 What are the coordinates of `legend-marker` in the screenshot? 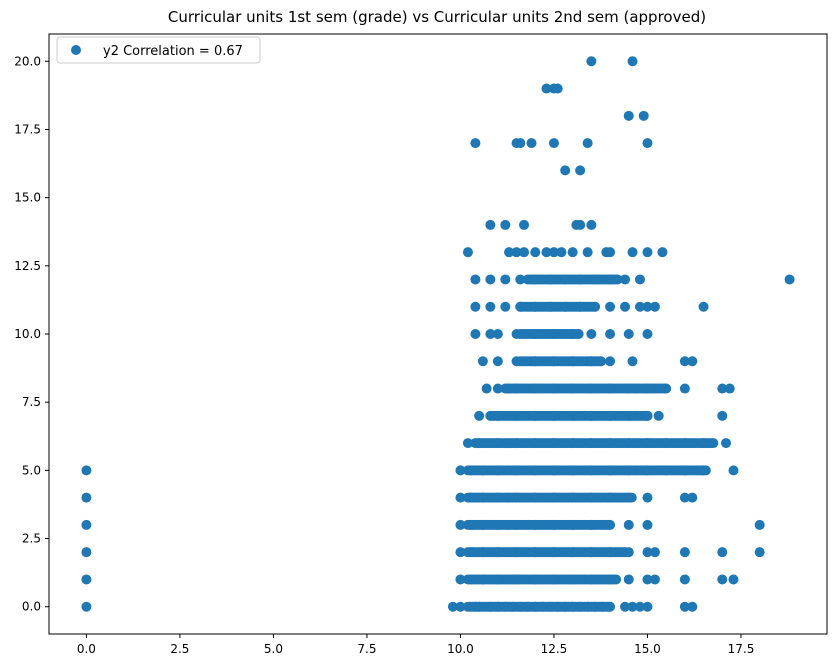 It's located at (76, 50).